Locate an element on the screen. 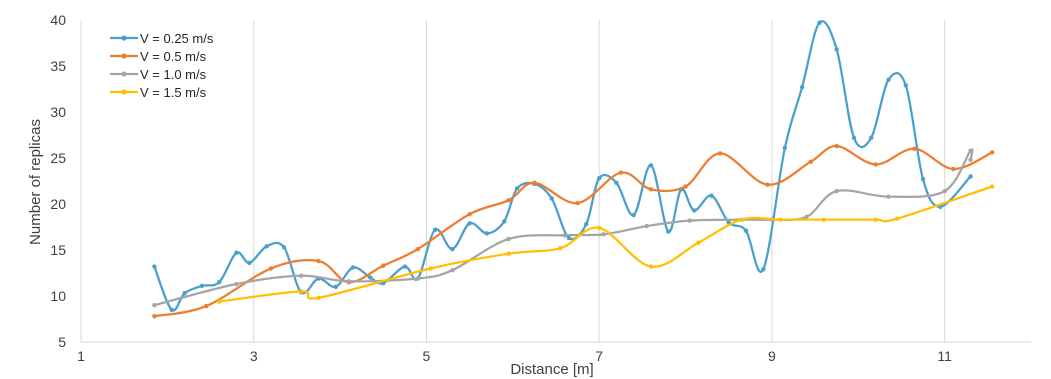  y-tick-label: 30 is located at coordinates (58, 112).